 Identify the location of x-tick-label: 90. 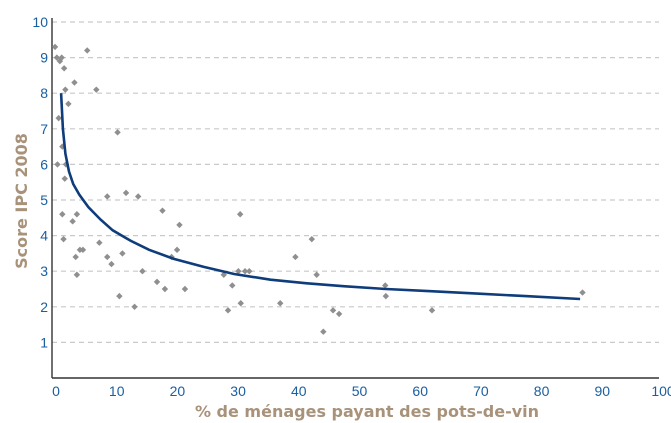
(603, 391).